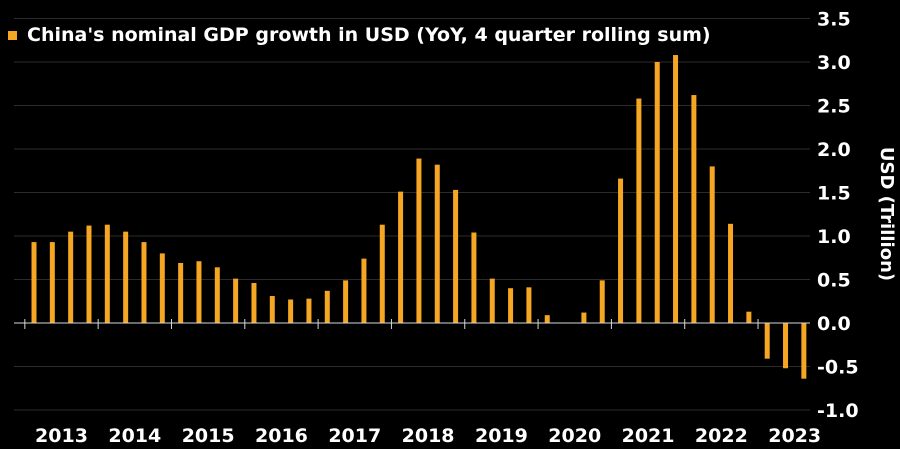 The height and width of the screenshot is (449, 900). I want to click on y-tick-label: 0.5, so click(834, 281).